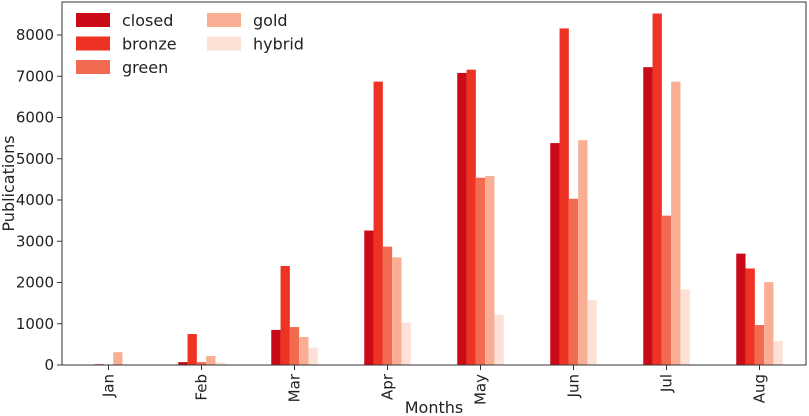  I want to click on x-tick-label-jul: Jul, so click(667, 383).